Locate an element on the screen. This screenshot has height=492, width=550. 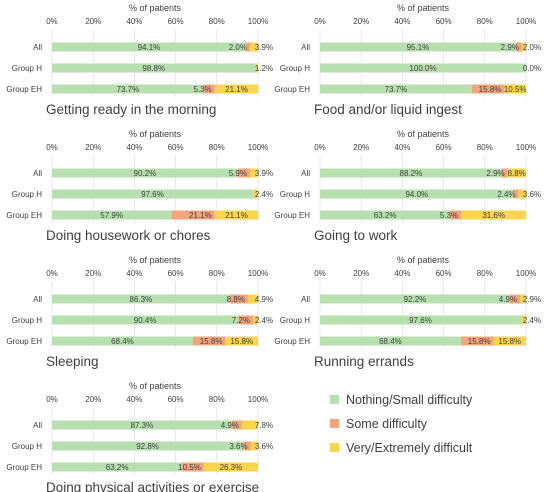
data-label: 73.7% is located at coordinates (396, 89).